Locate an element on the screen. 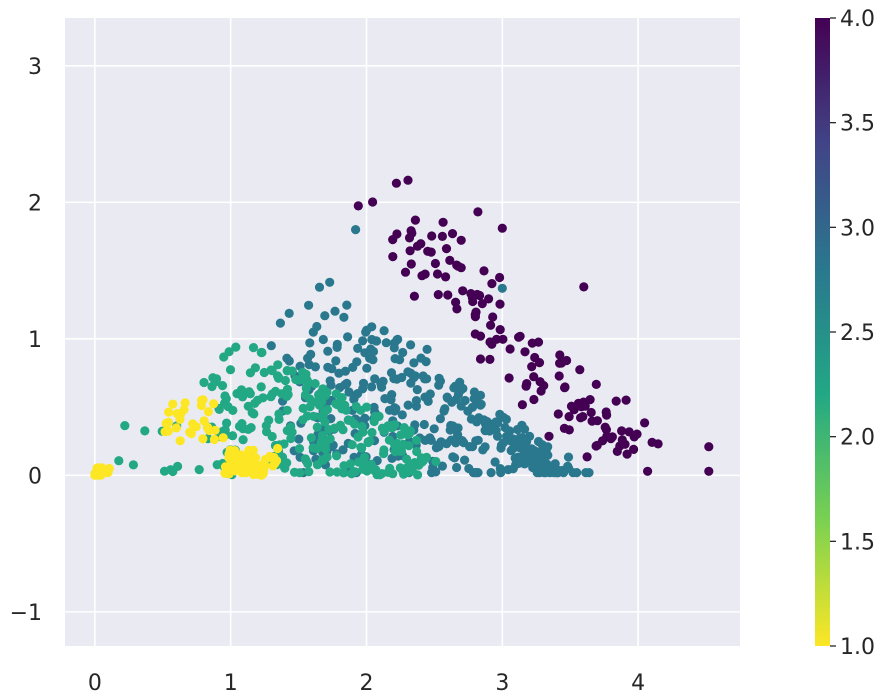 This screenshot has width=885, height=698. colorbar-tick-label: 1.5 is located at coordinates (857, 542).